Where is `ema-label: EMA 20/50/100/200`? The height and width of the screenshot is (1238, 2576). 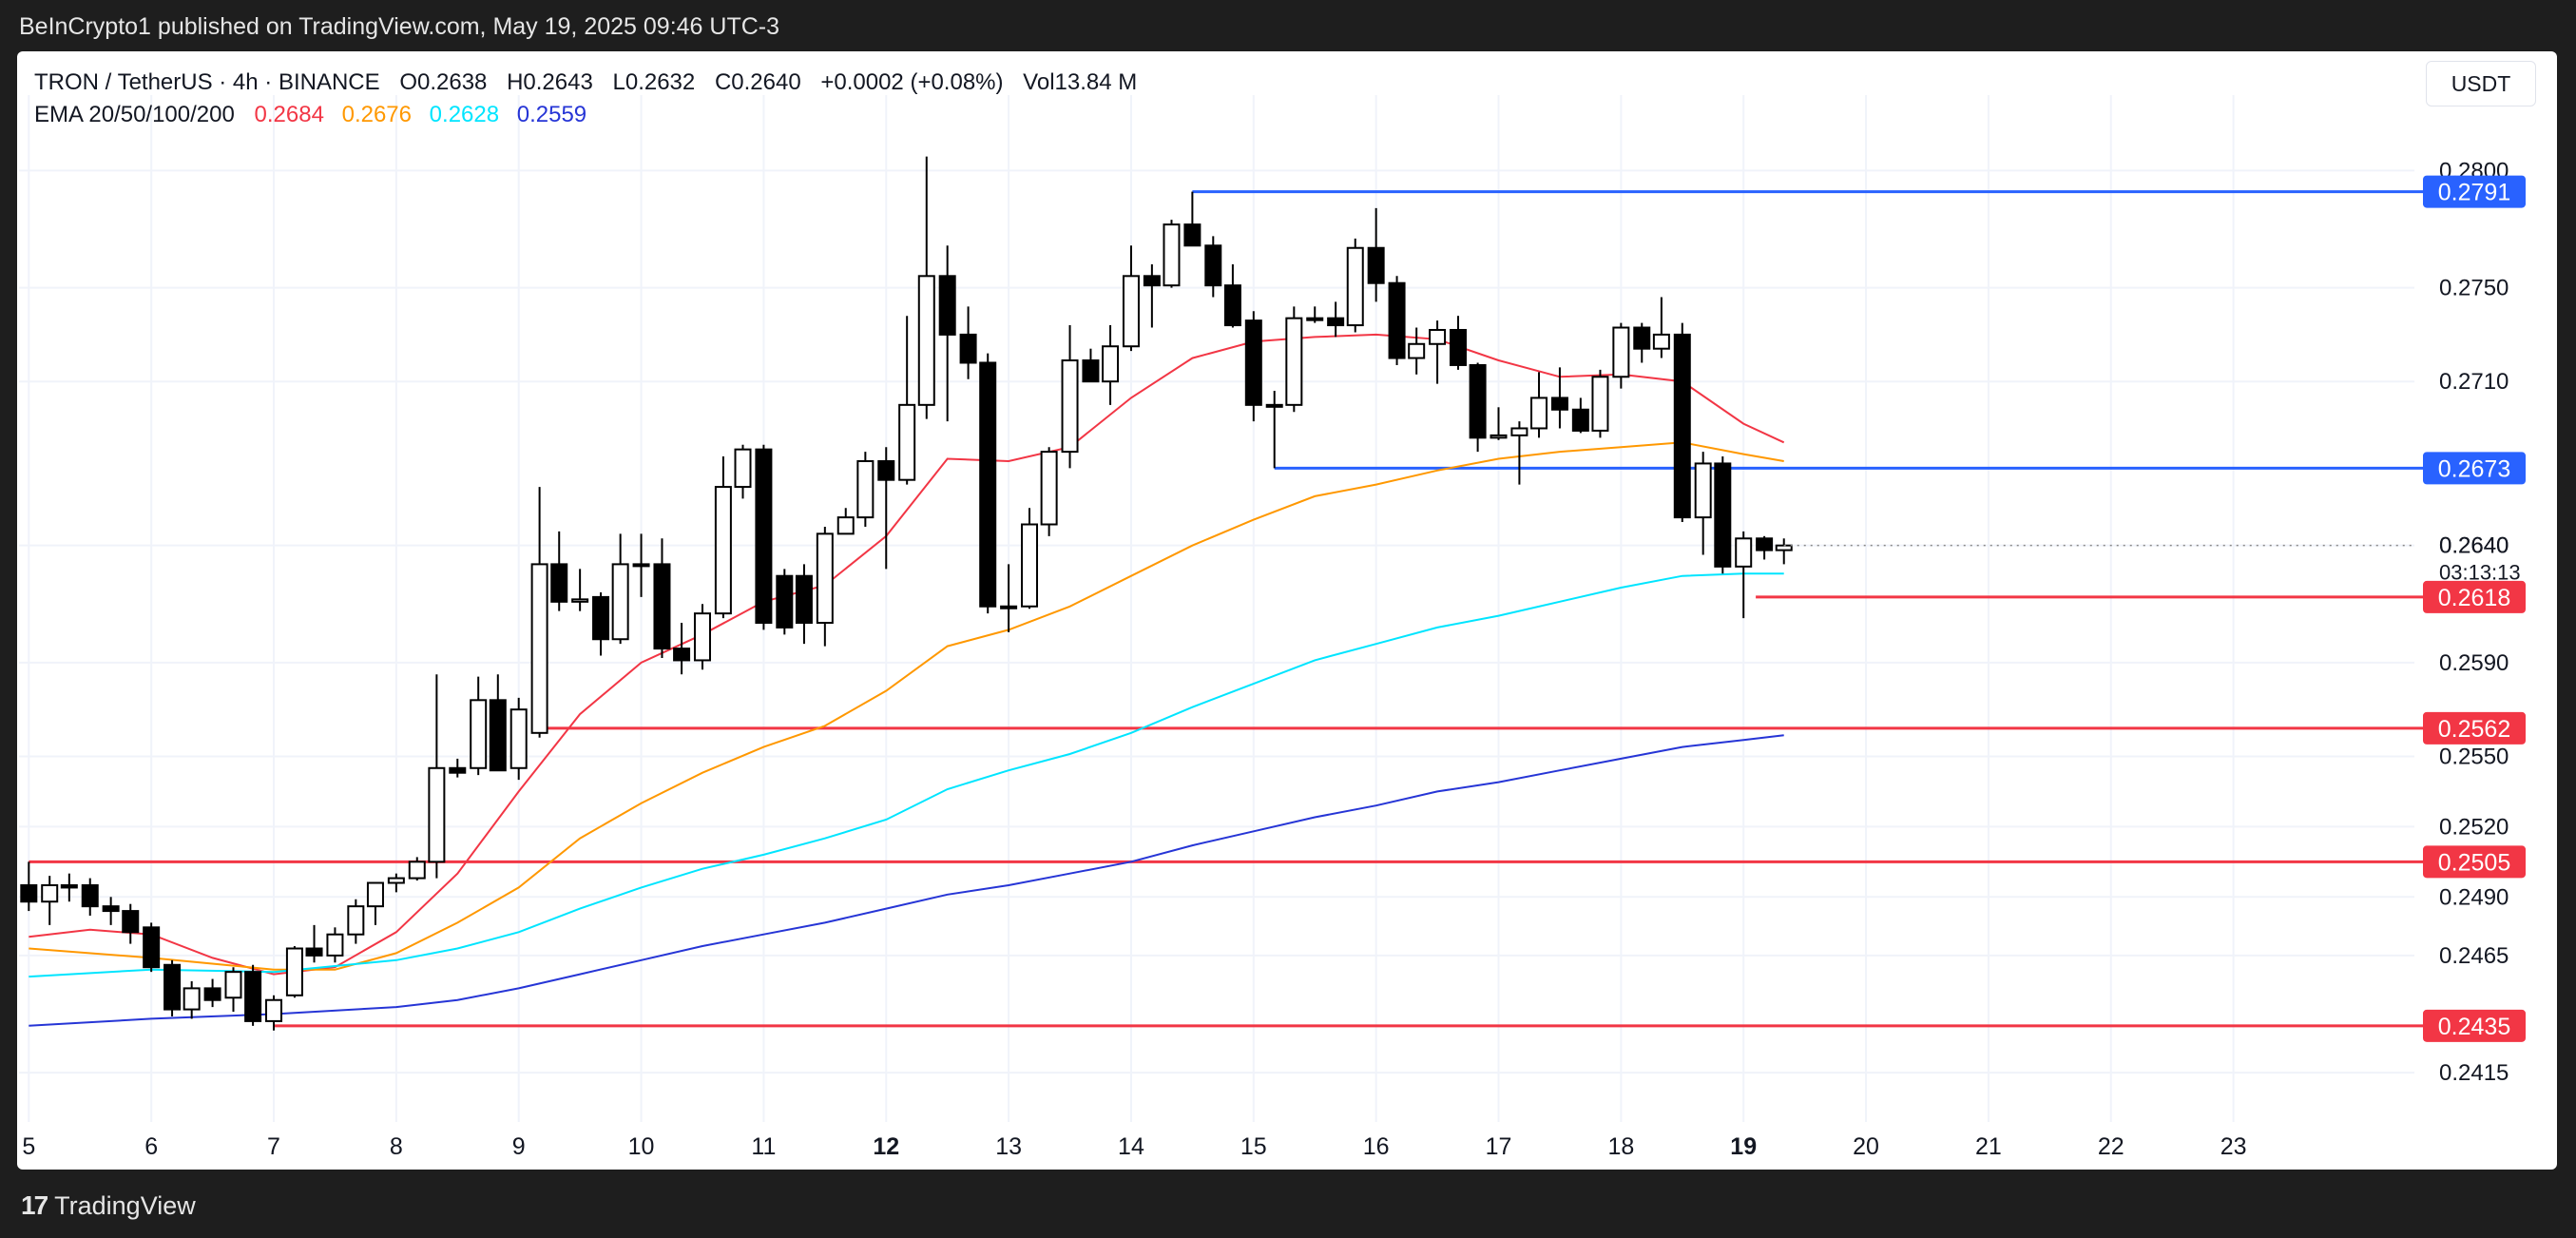 ema-label: EMA 20/50/100/200 is located at coordinates (134, 114).